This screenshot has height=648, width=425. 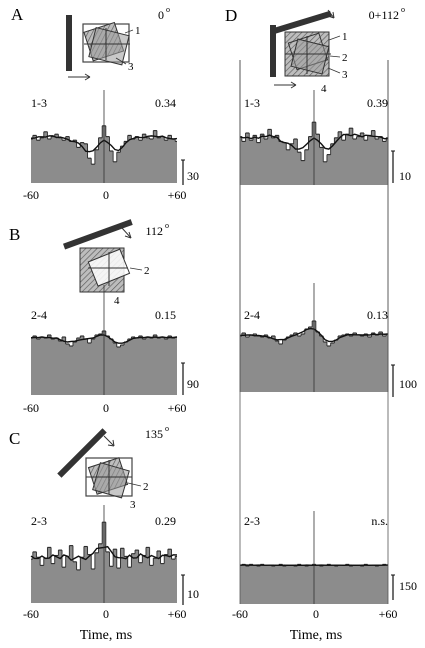 What do you see at coordinates (161, 15) in the screenshot?
I see `panel-a-angle: 0` at bounding box center [161, 15].